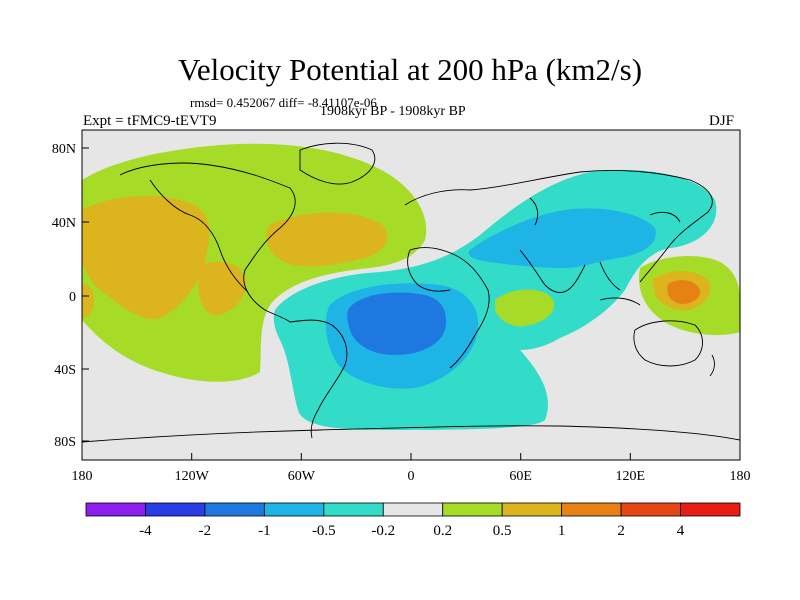 The width and height of the screenshot is (800, 600). Describe the element at coordinates (222, 288) in the screenshot. I see `positive-core-mexico` at that location.